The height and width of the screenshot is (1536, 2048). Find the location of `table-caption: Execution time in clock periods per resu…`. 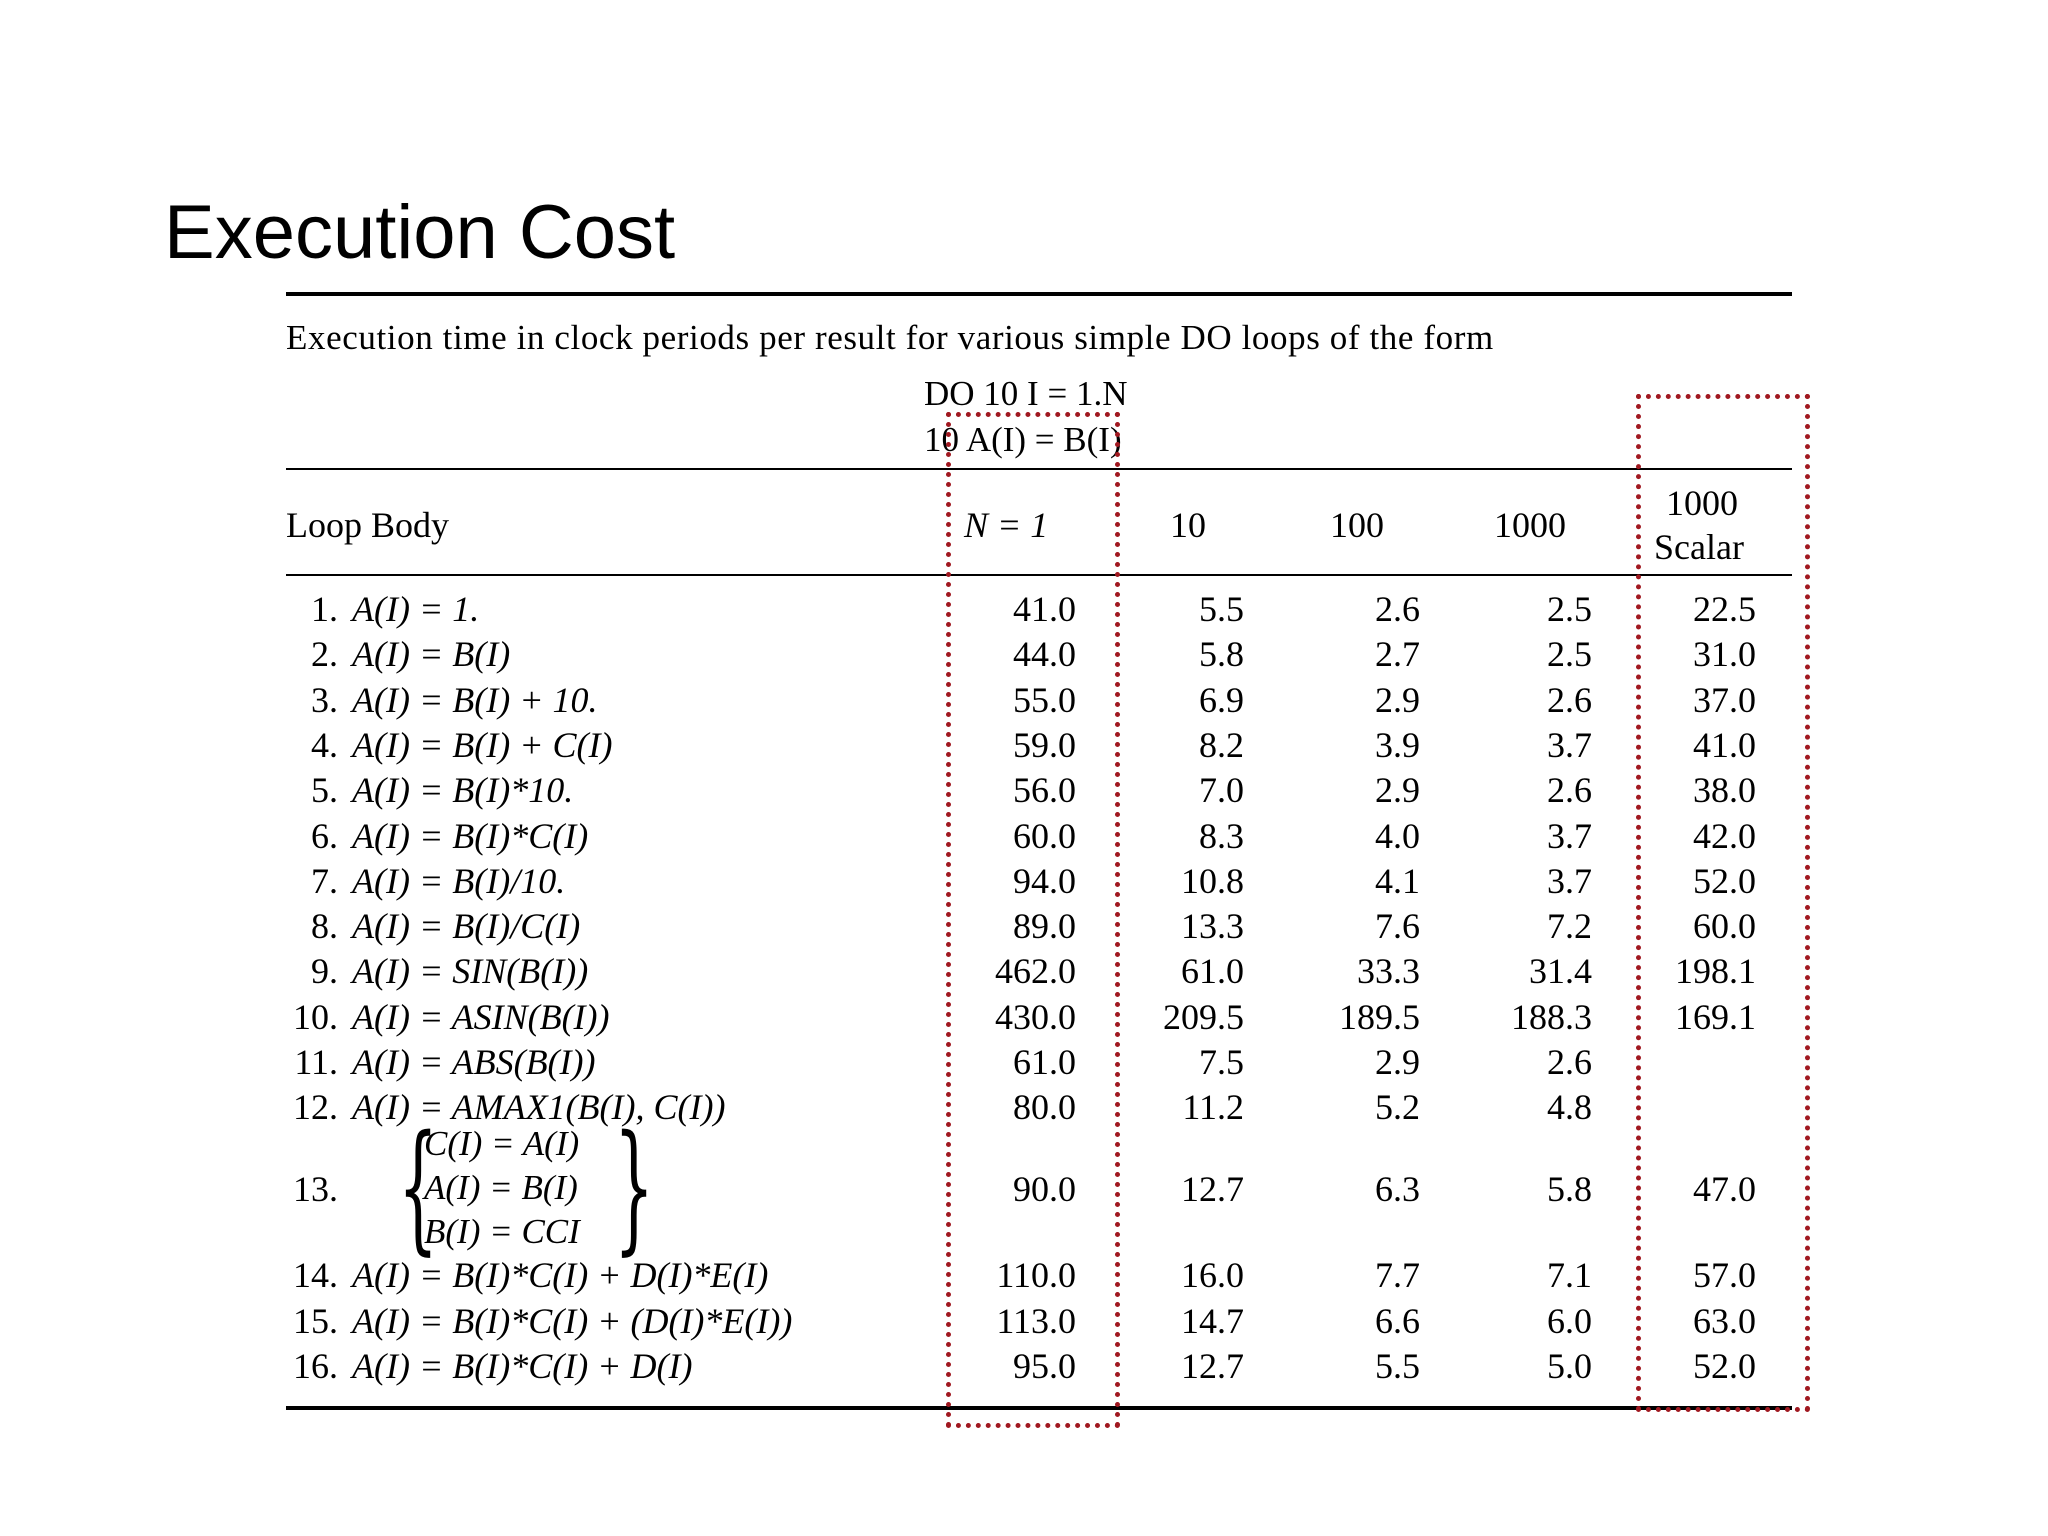

table-caption: Execution time in clock periods per resu… is located at coordinates (890, 337).